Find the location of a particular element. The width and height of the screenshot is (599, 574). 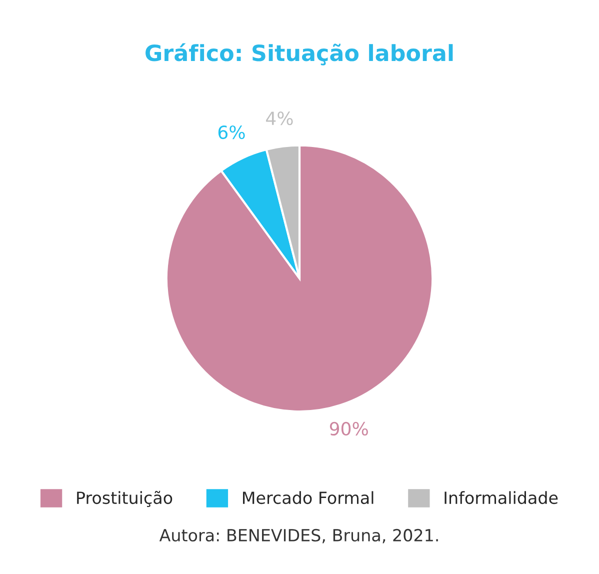

text: Autora: BENEVIDES, Bruna, 2021. is located at coordinates (298, 536).